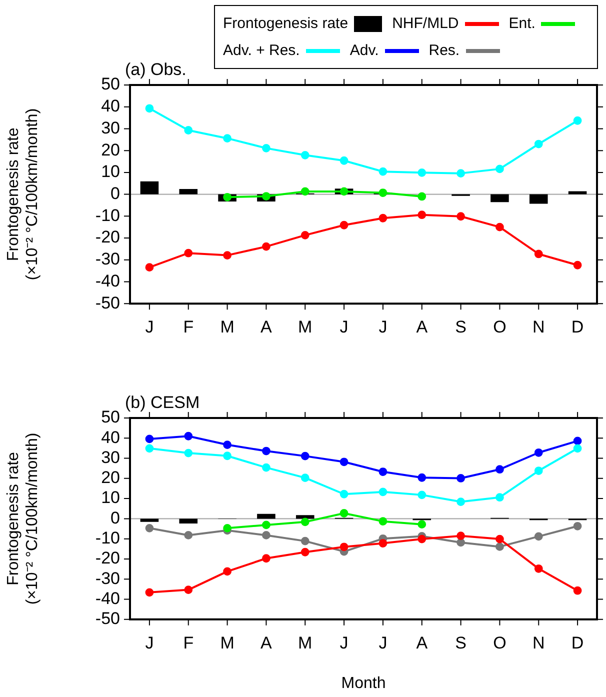 The height and width of the screenshot is (697, 606). I want to click on chart-title: (b) CESM, so click(162, 402).